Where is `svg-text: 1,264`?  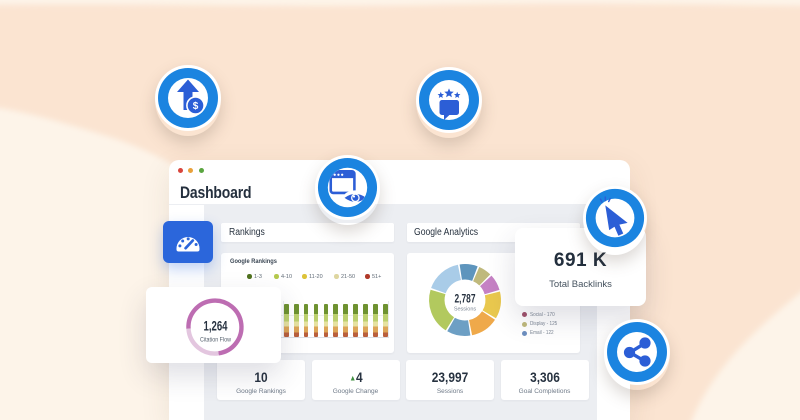 svg-text: 1,264 is located at coordinates (216, 326).